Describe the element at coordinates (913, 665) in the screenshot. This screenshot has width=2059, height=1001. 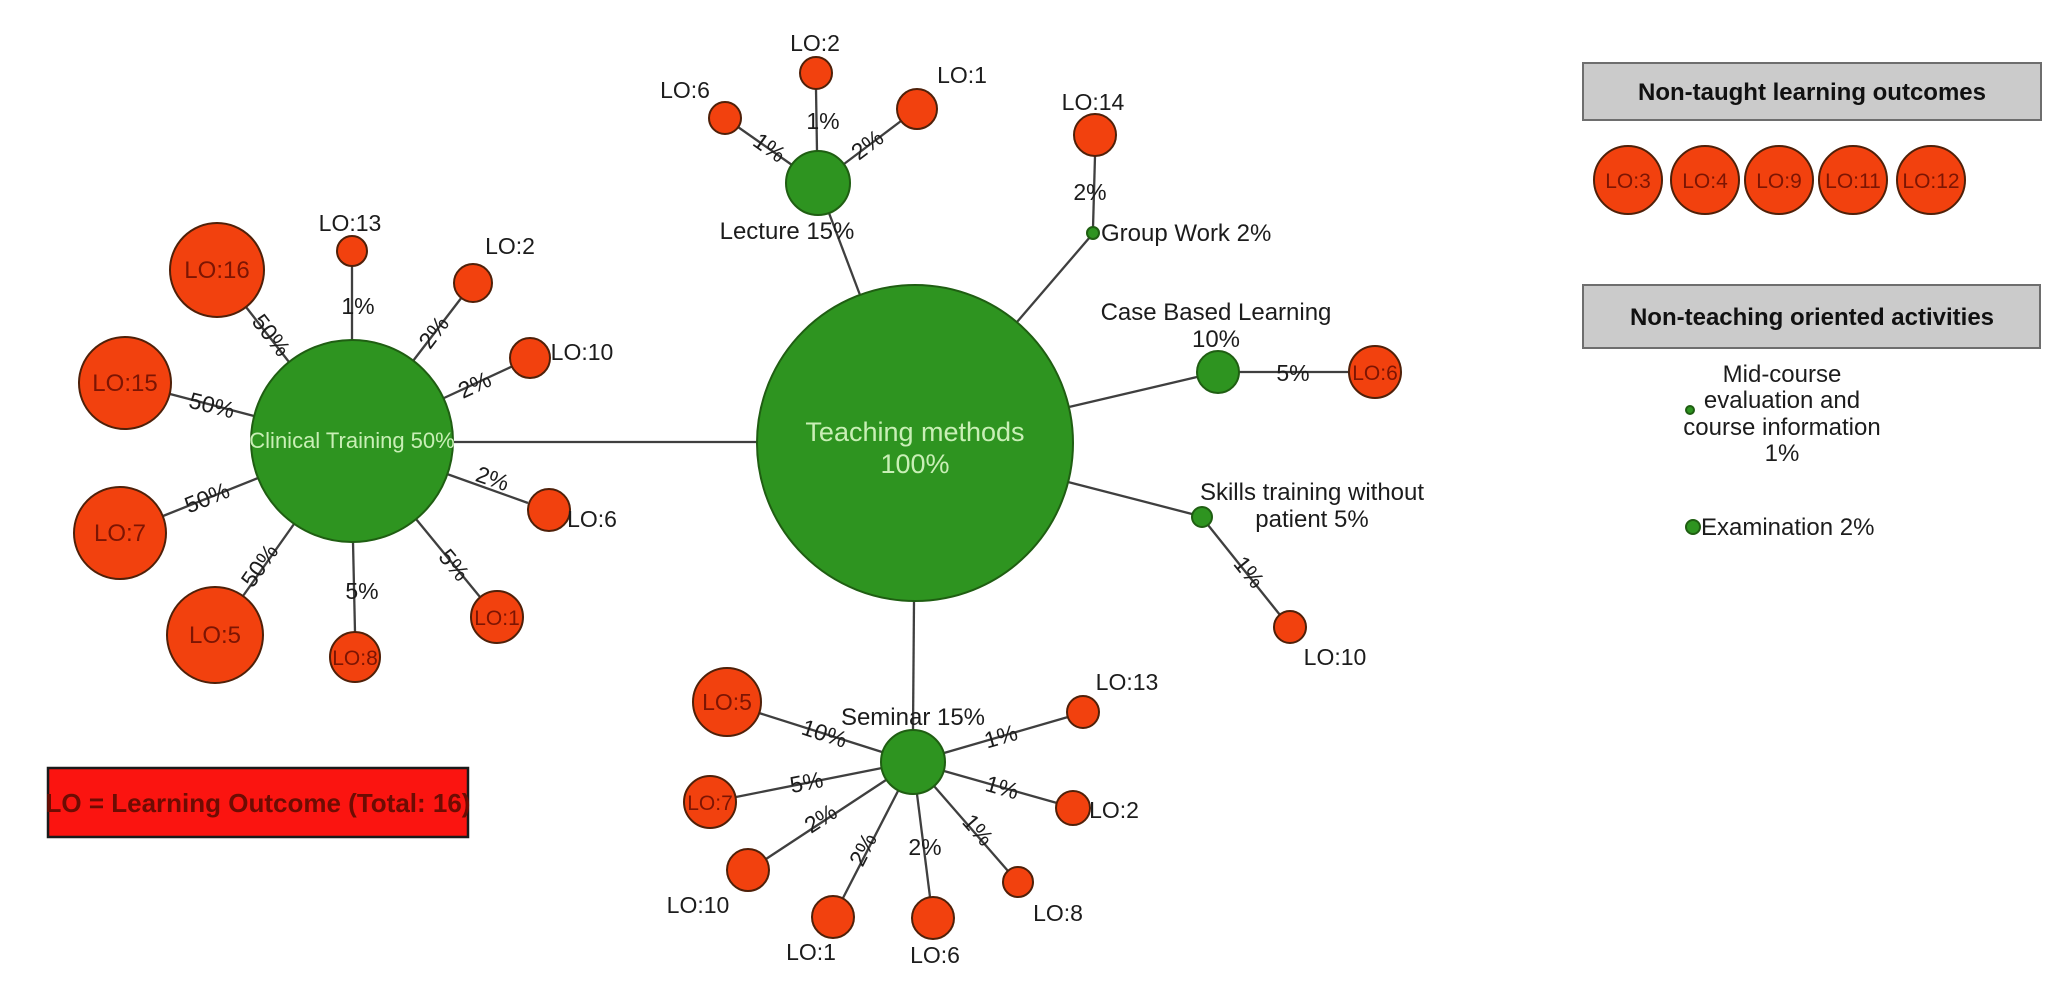
I see `edge-teaching-seminar` at that location.